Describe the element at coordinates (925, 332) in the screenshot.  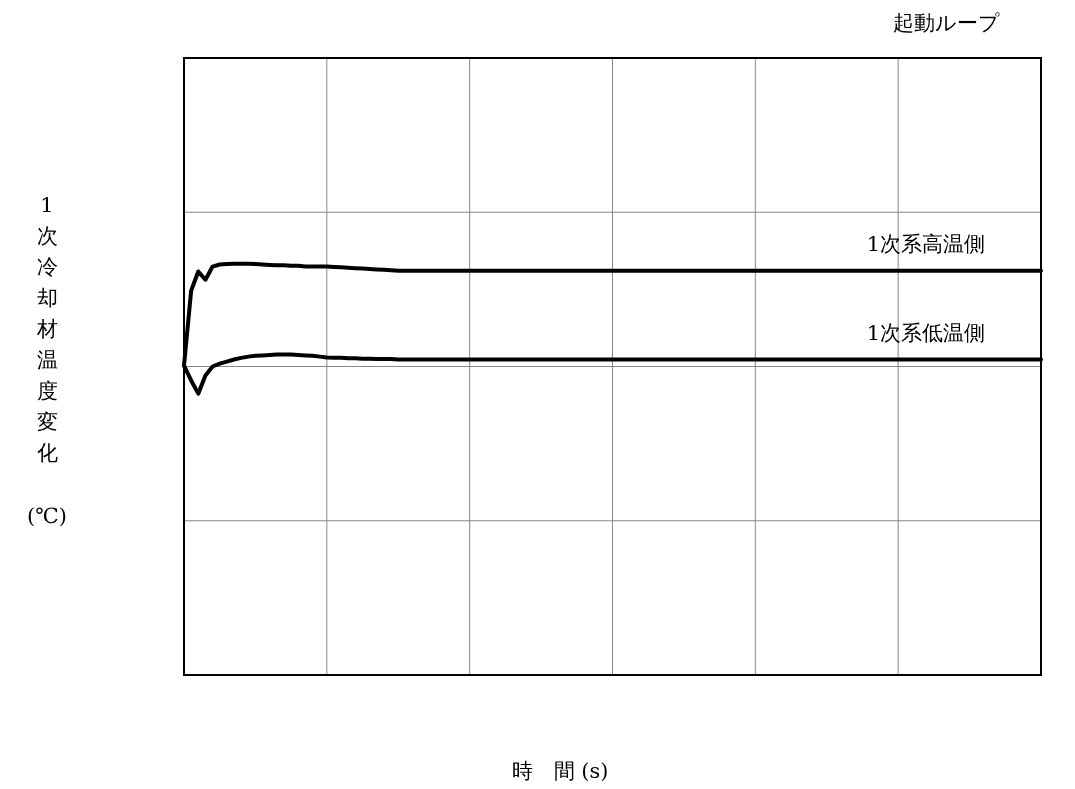
I see `series-label: 1次系低温側` at that location.